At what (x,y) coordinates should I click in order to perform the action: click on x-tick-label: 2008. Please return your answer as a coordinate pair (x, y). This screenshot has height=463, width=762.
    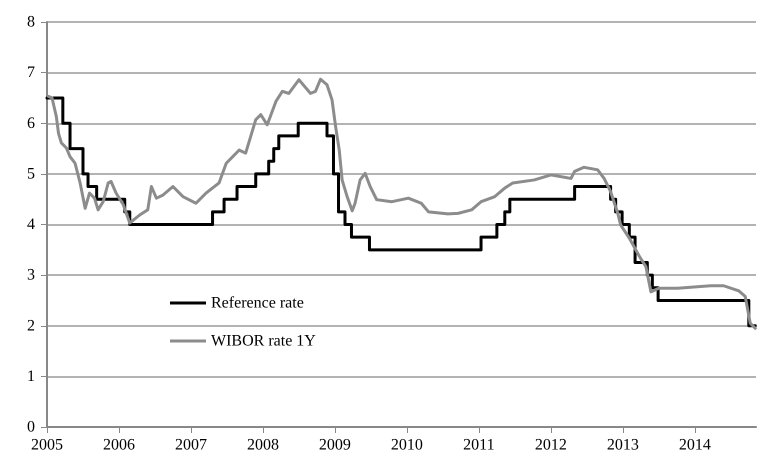
    Looking at the image, I should click on (262, 445).